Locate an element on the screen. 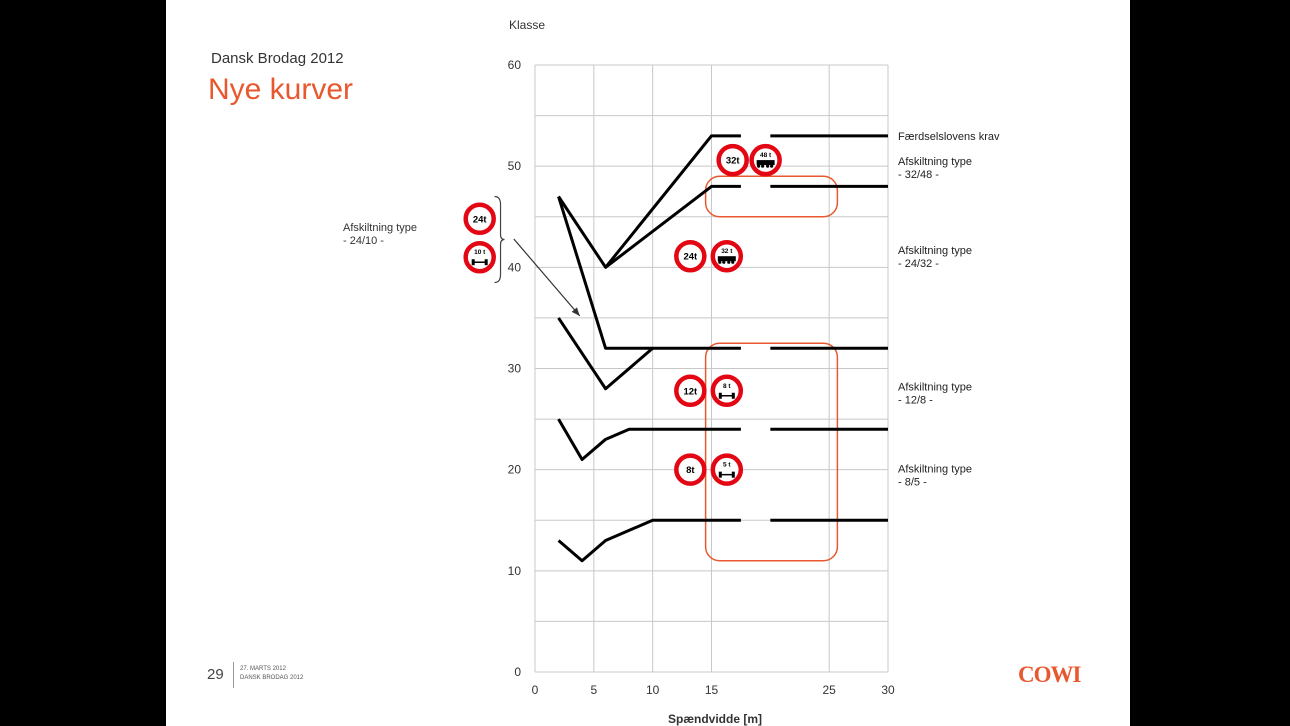  page-number: 29 is located at coordinates (215, 674).